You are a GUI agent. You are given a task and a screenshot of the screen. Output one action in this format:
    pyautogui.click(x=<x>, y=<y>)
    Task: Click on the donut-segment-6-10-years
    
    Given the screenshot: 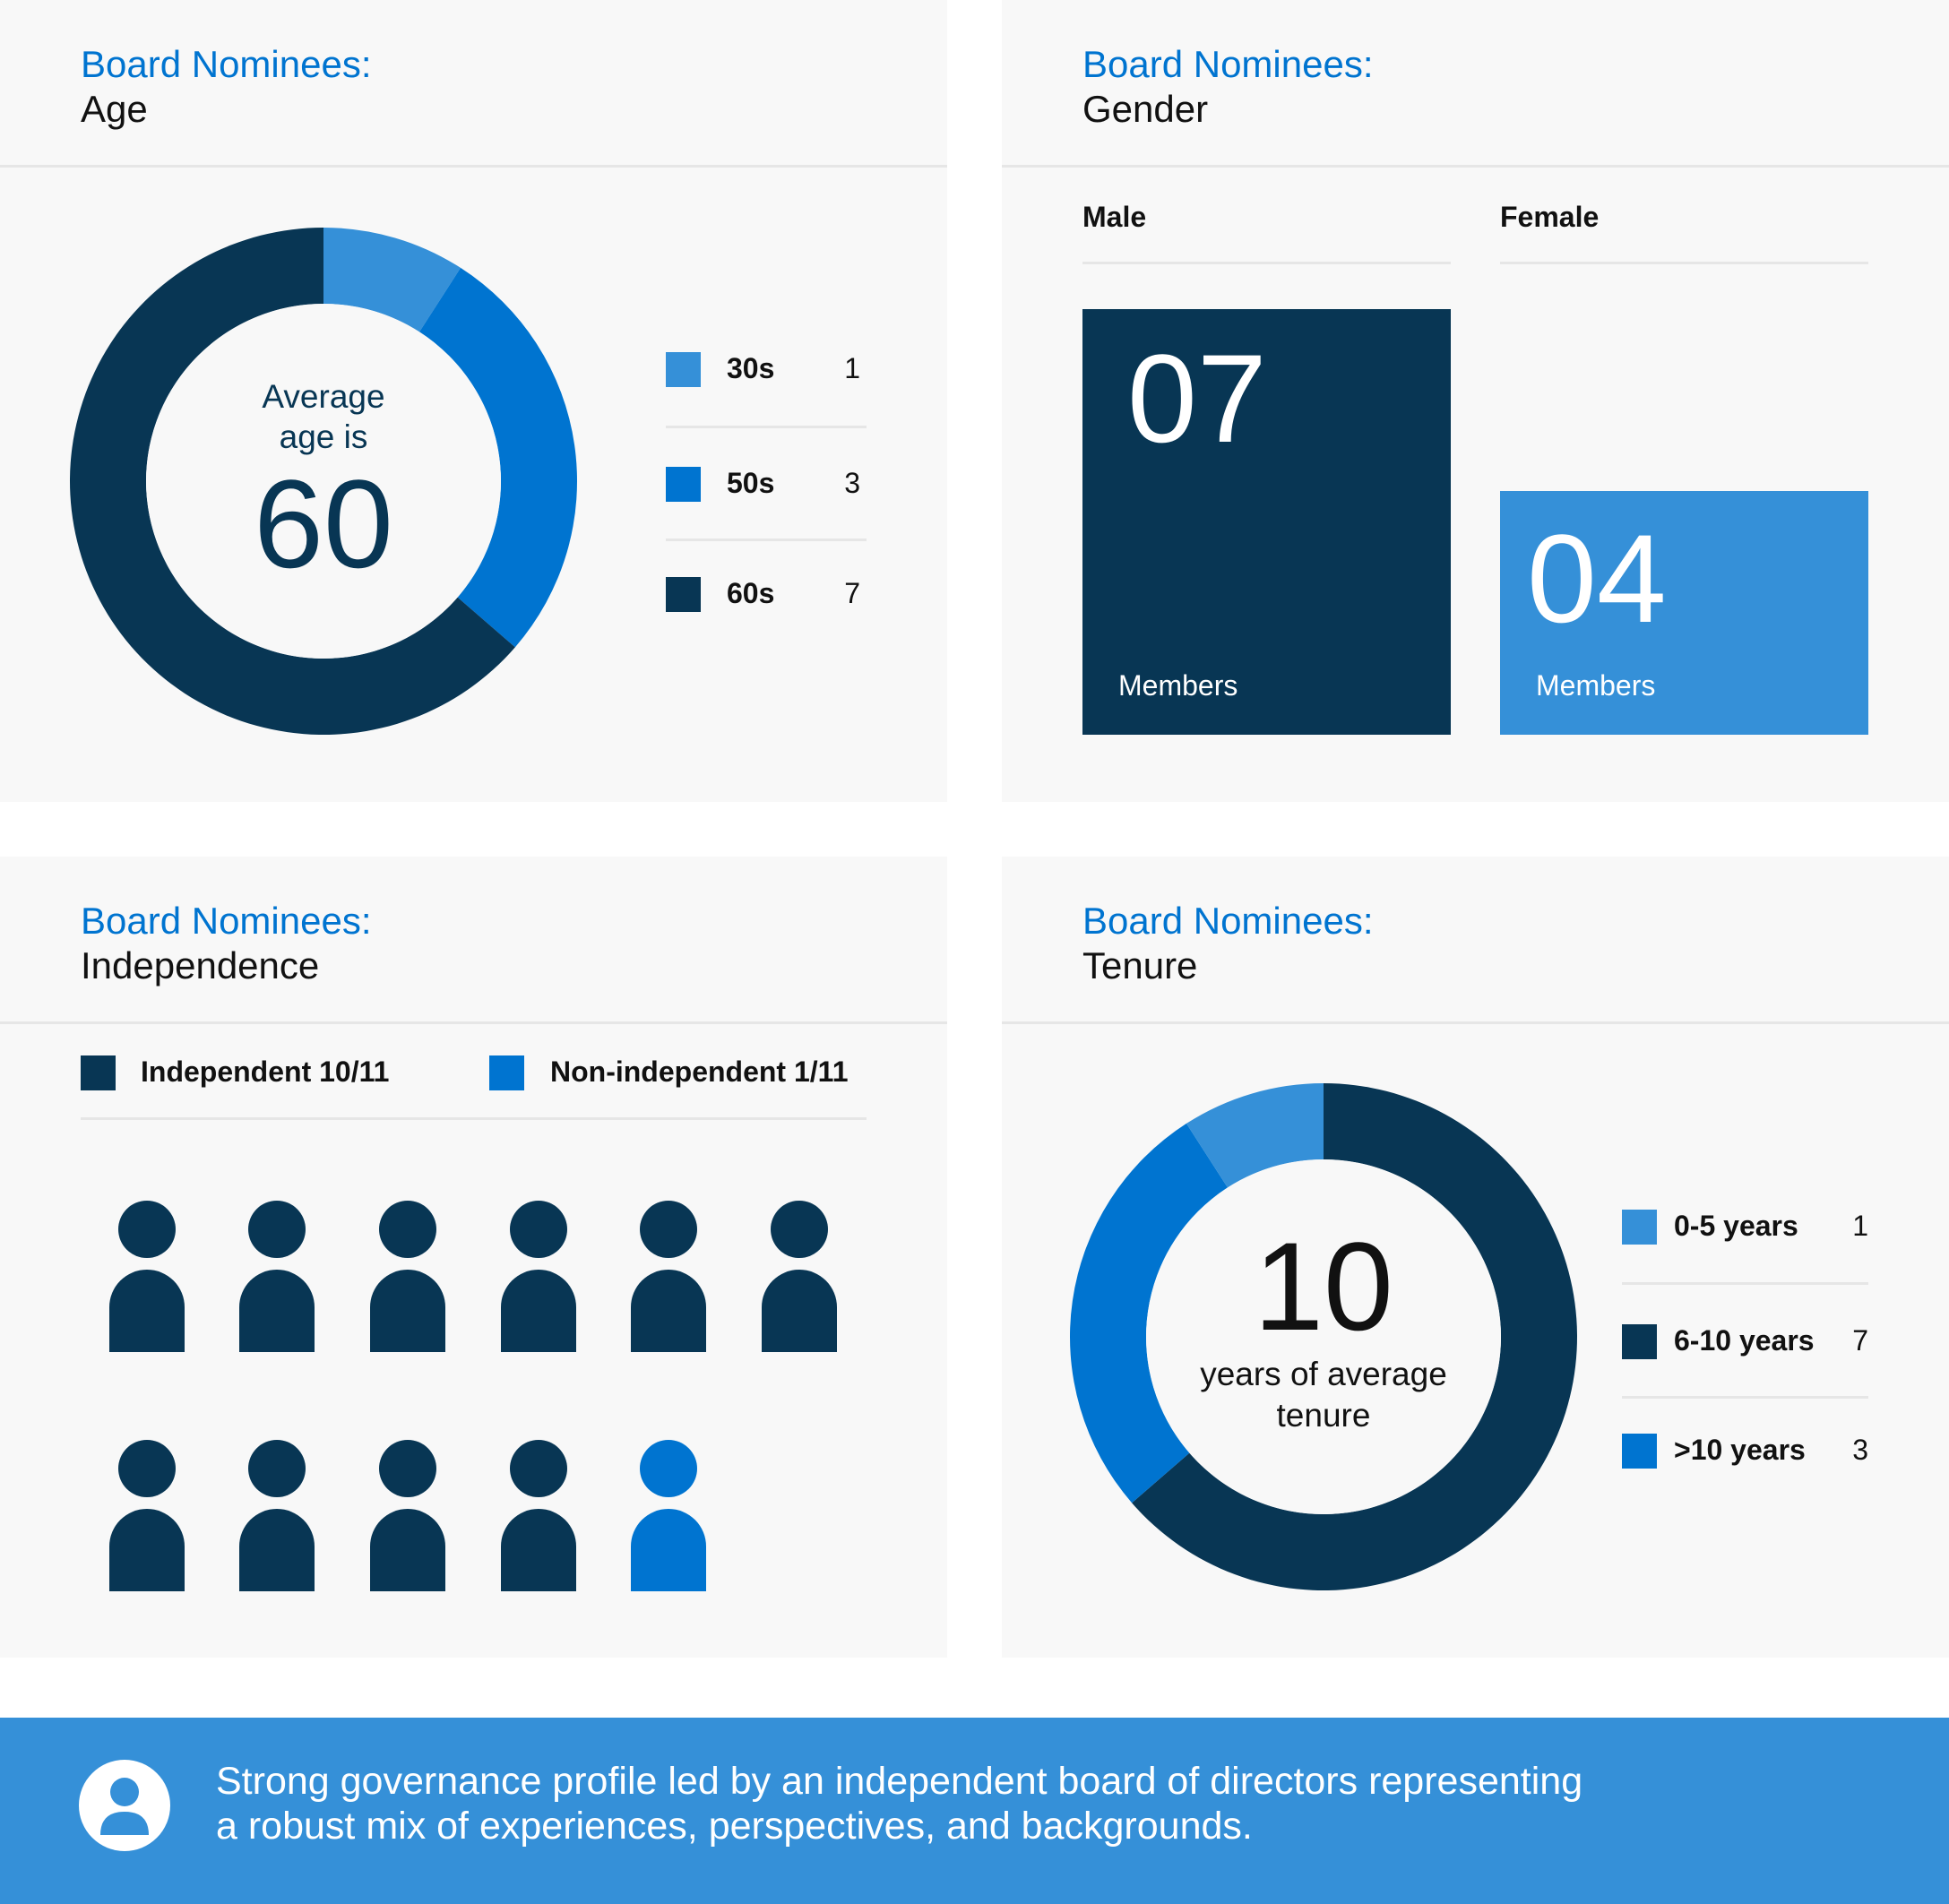 What is the action you would take?
    pyautogui.click(x=1354, y=1336)
    